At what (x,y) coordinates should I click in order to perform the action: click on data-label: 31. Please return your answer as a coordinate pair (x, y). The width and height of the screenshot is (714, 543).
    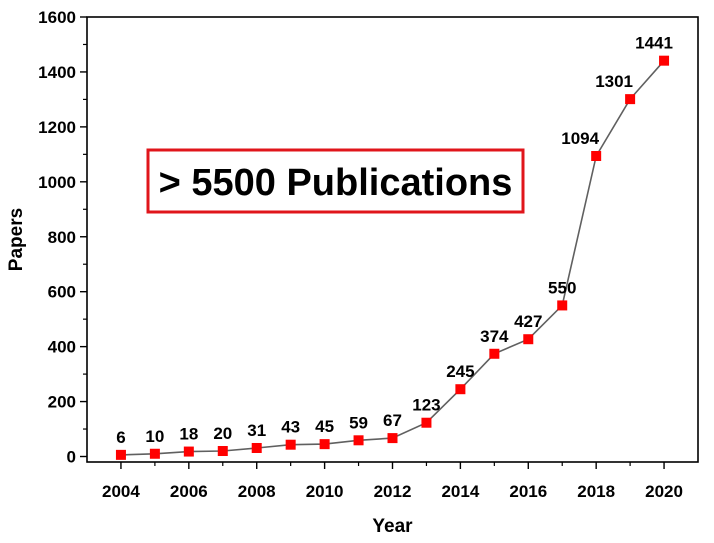
    Looking at the image, I should click on (256, 430).